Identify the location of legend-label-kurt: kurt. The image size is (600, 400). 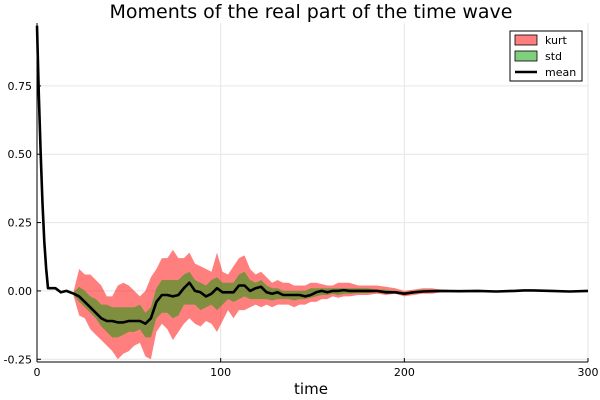
(556, 40).